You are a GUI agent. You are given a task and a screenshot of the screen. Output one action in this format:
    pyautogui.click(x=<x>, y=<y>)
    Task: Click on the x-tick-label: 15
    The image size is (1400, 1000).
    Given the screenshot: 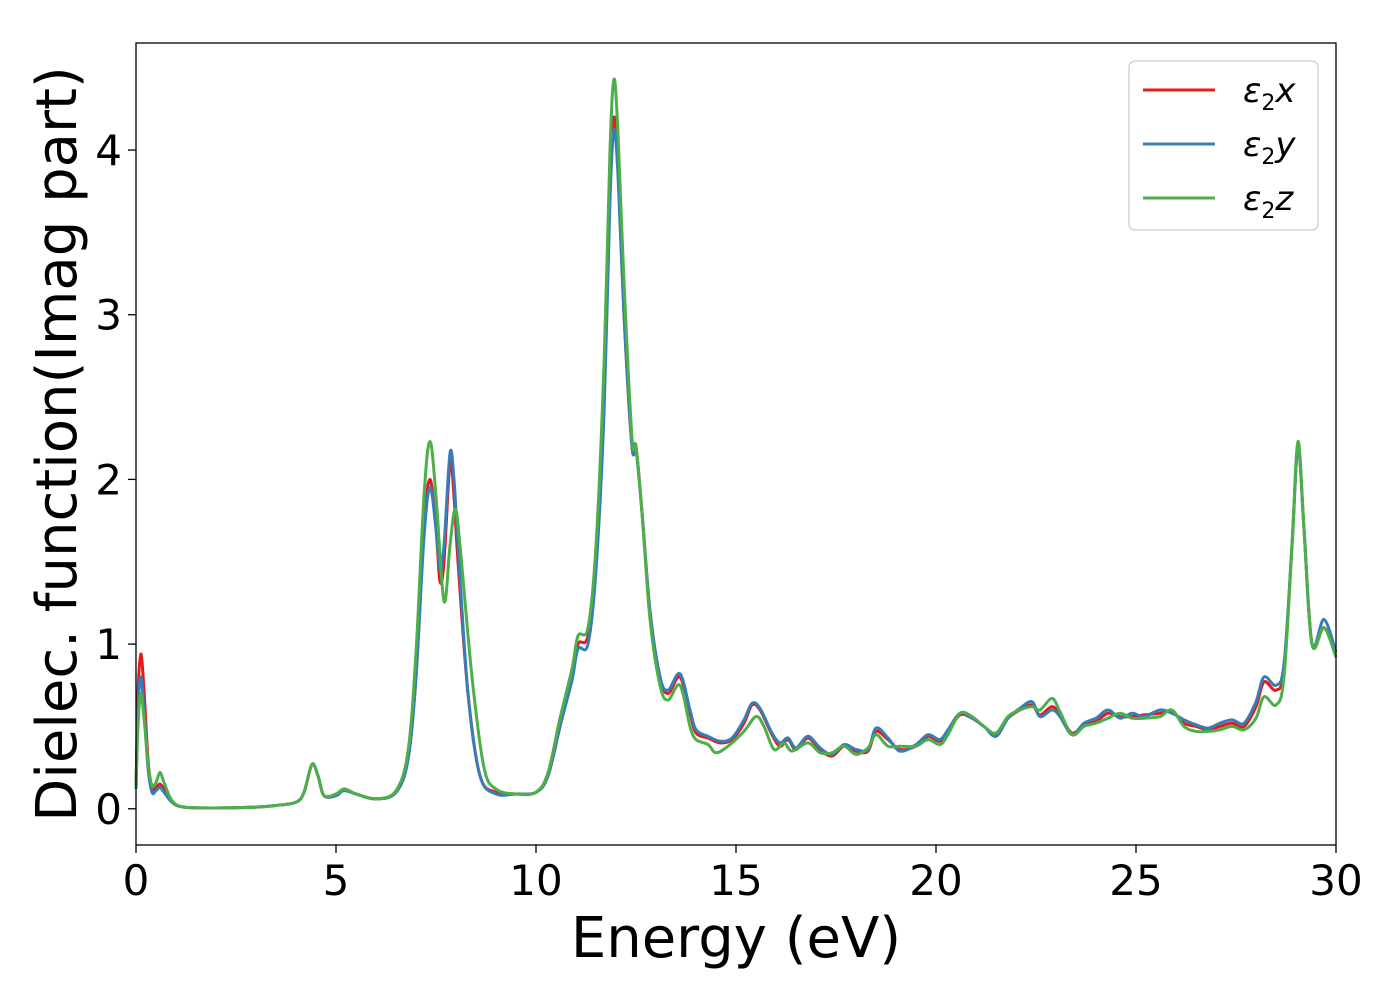 What is the action you would take?
    pyautogui.click(x=735, y=880)
    